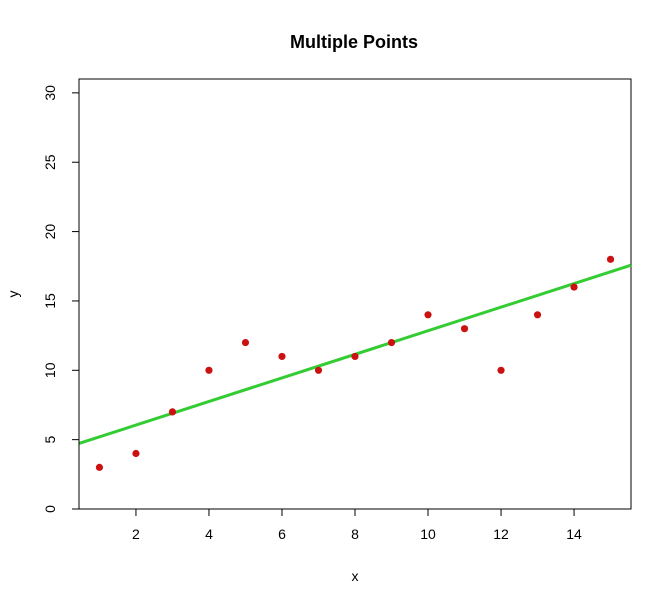  I want to click on x-axis-label: x, so click(355, 576).